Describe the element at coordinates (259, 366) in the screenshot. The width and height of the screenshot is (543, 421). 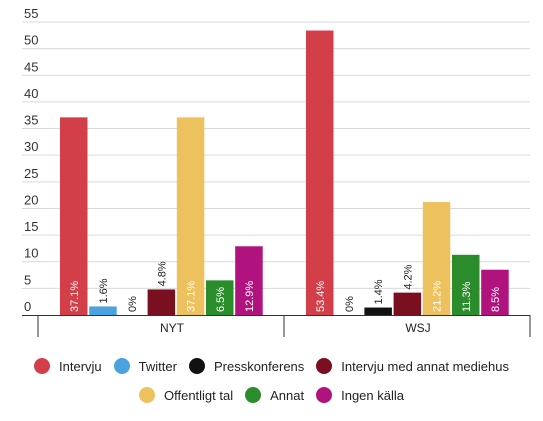
I see `legend-label: Presskonferens` at that location.